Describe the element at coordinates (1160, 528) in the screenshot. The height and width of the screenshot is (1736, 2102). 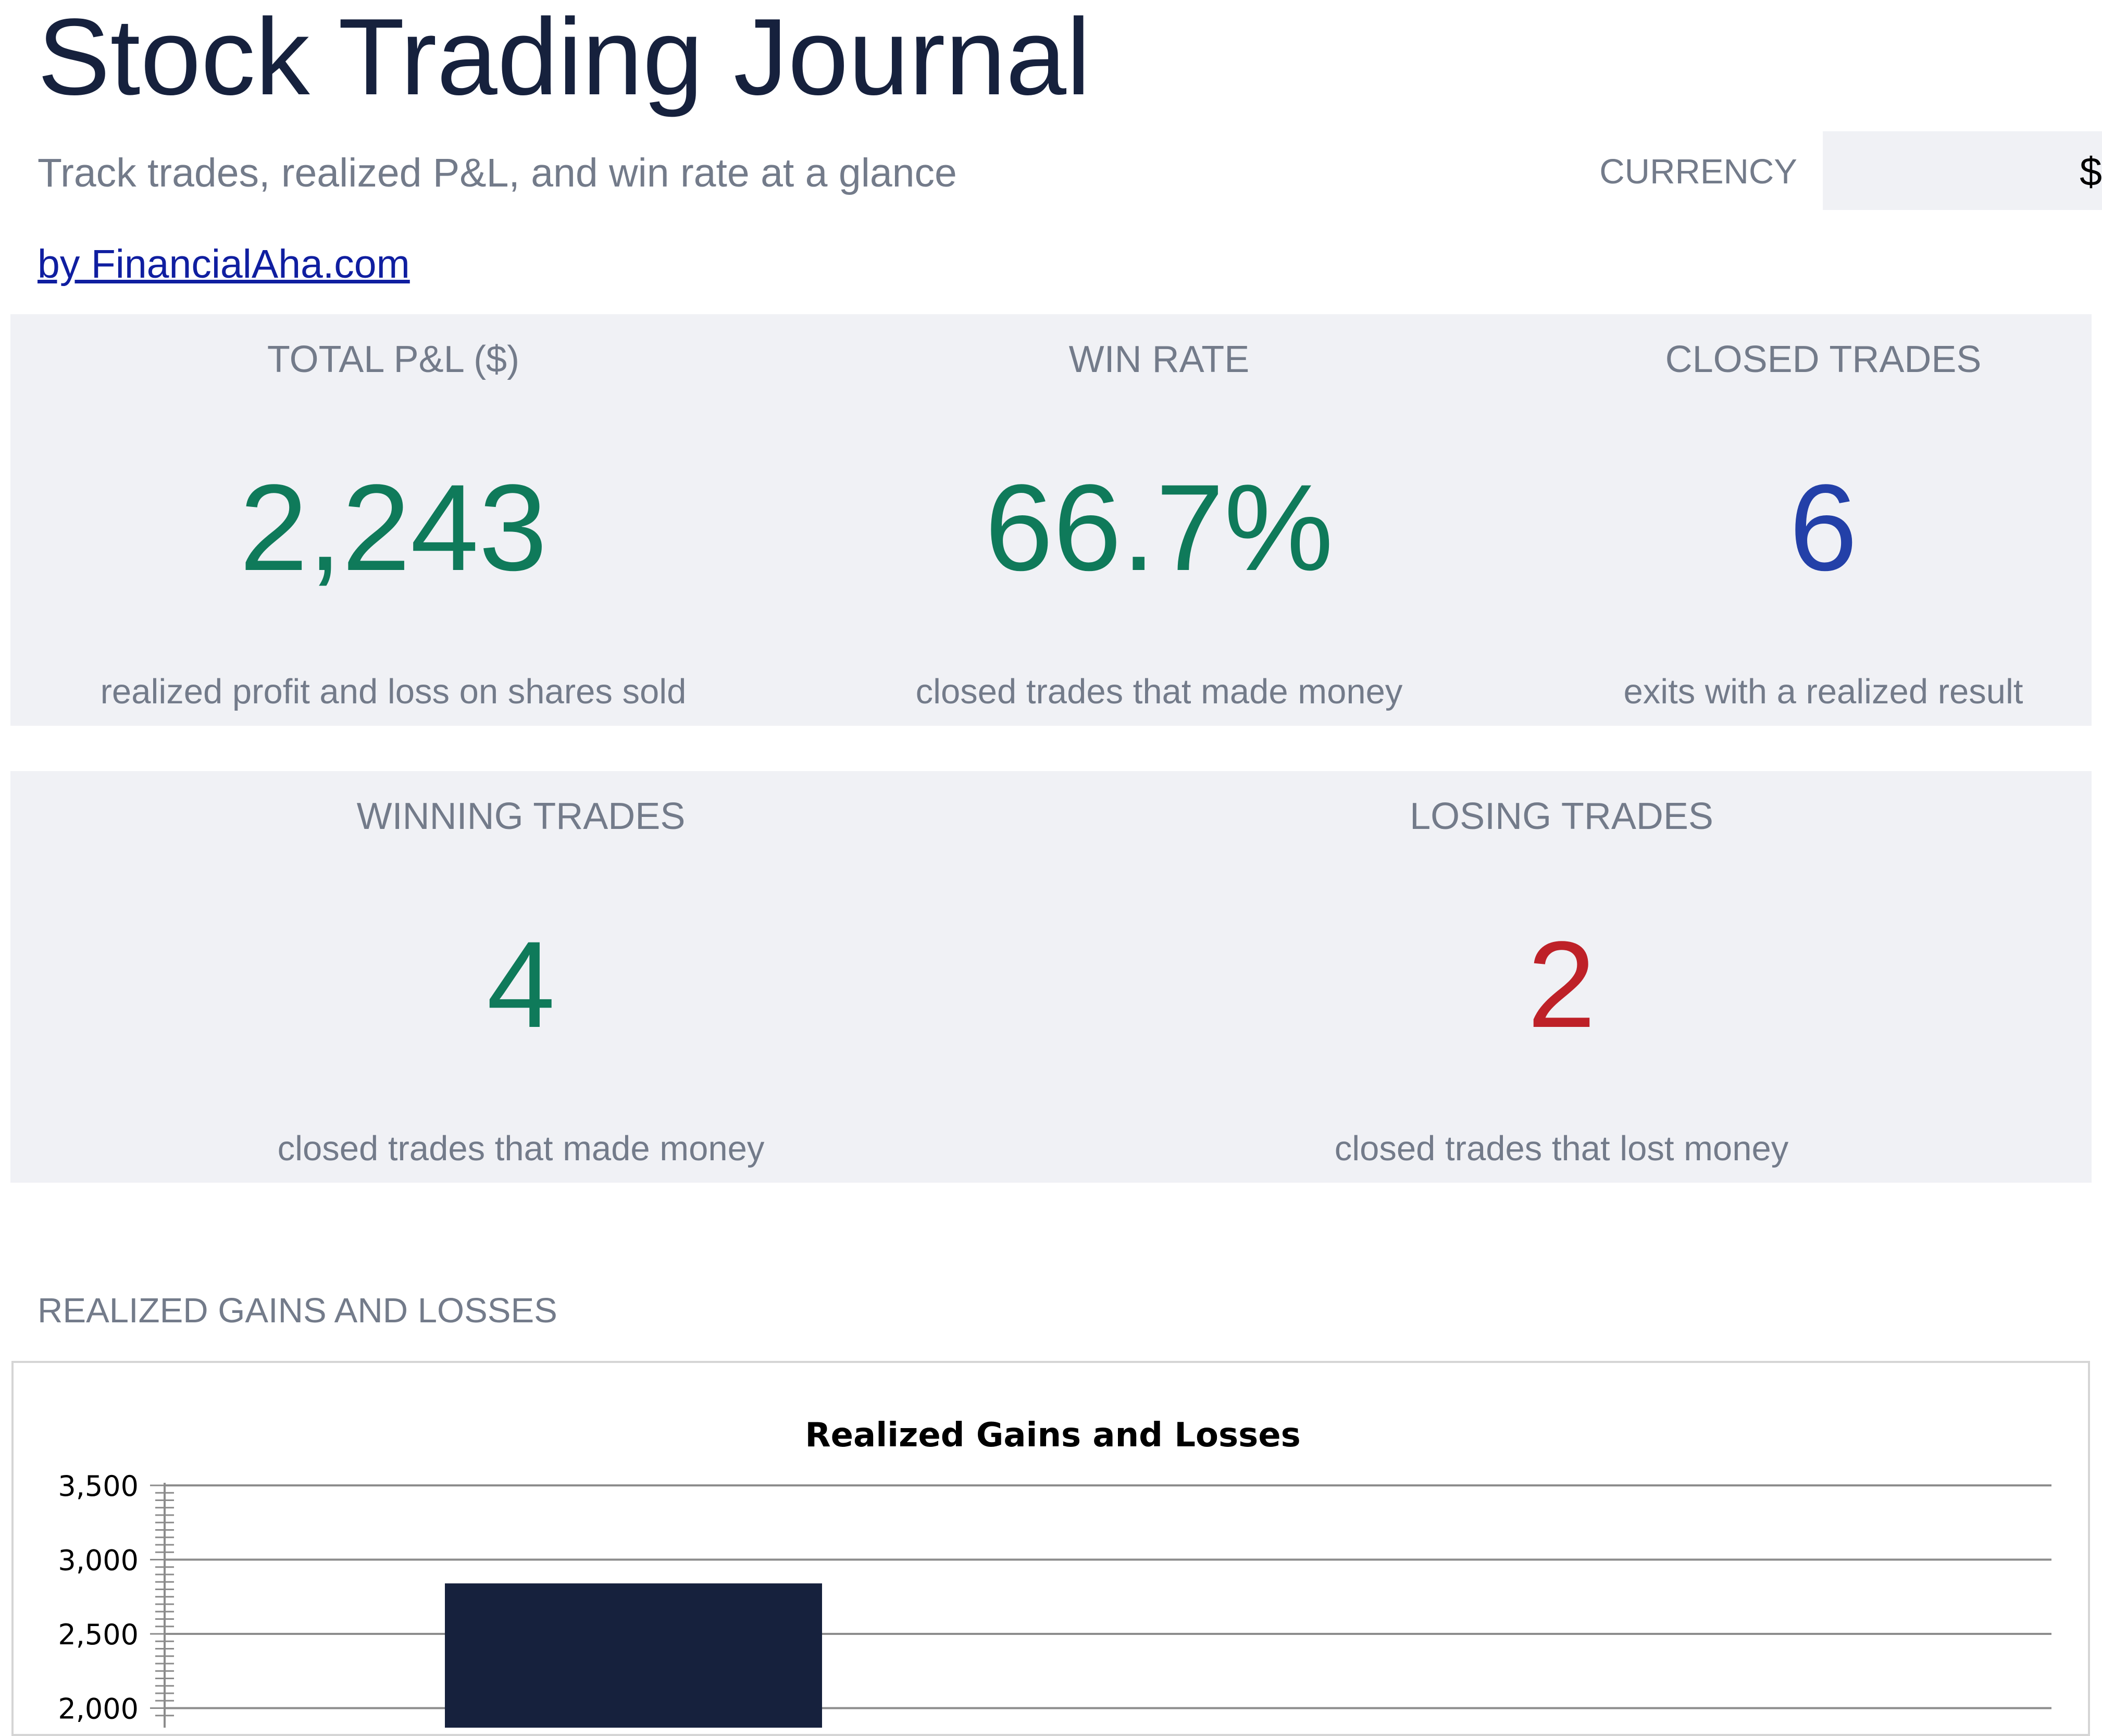
I see `kpi-value: 66.7%` at that location.